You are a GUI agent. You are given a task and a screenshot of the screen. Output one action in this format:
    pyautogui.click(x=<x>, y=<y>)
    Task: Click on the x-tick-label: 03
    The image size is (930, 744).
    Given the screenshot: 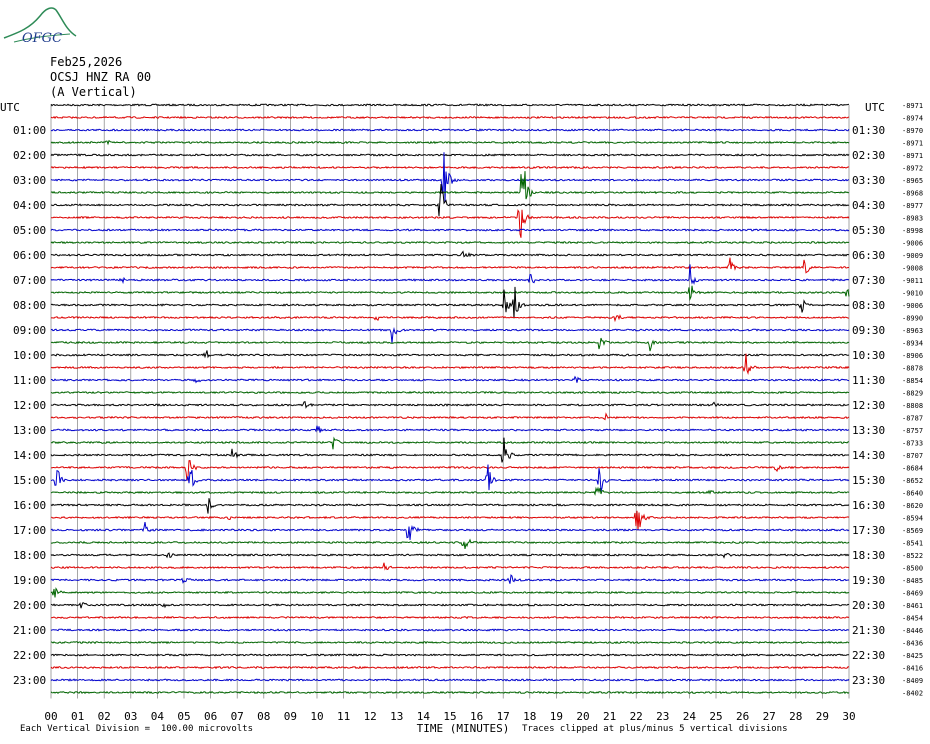 What is the action you would take?
    pyautogui.click(x=130, y=716)
    